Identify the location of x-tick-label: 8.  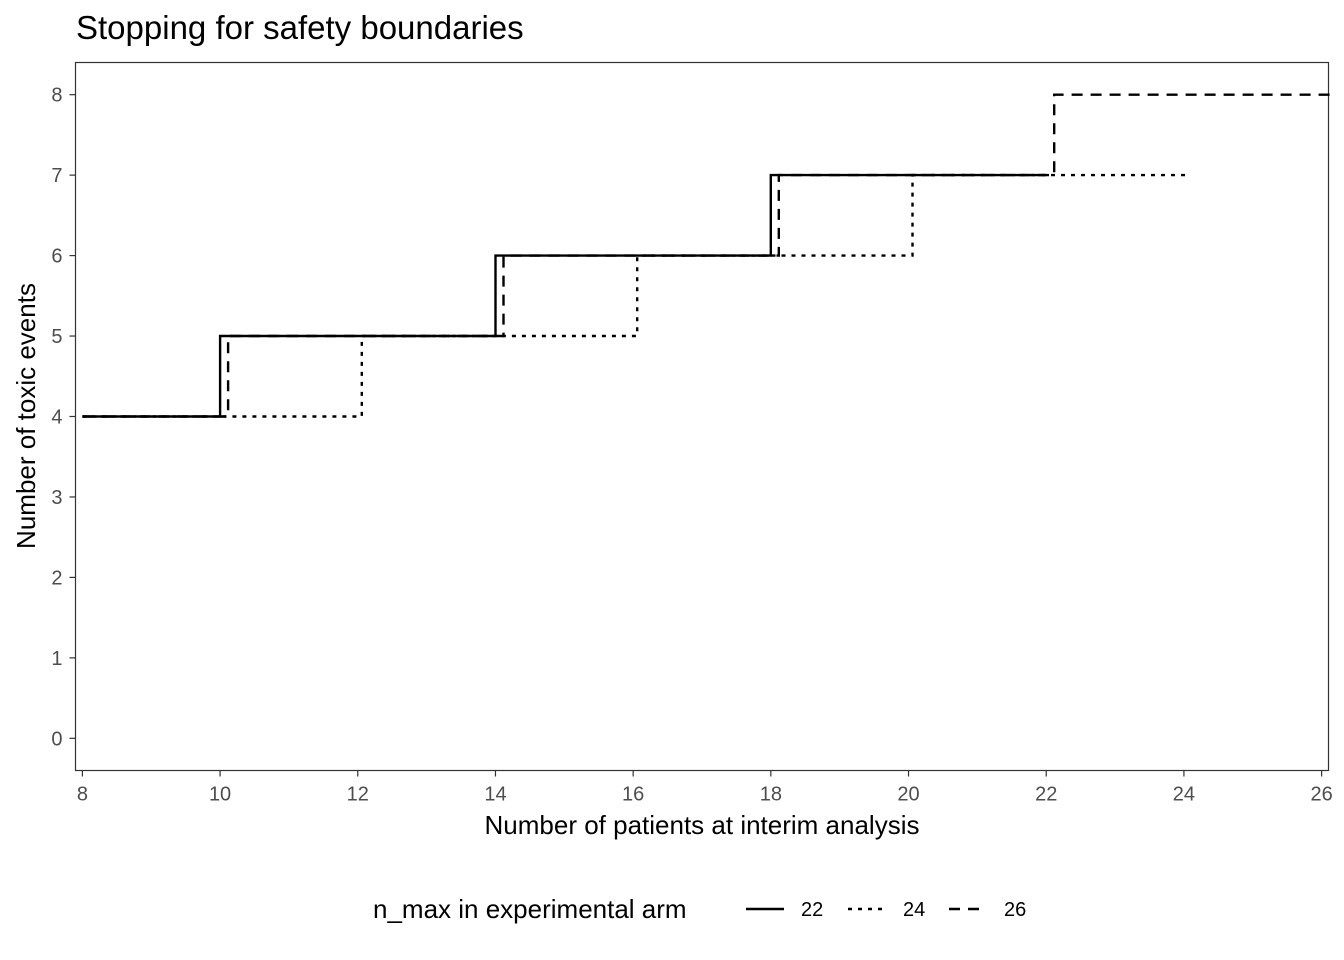
(82, 795).